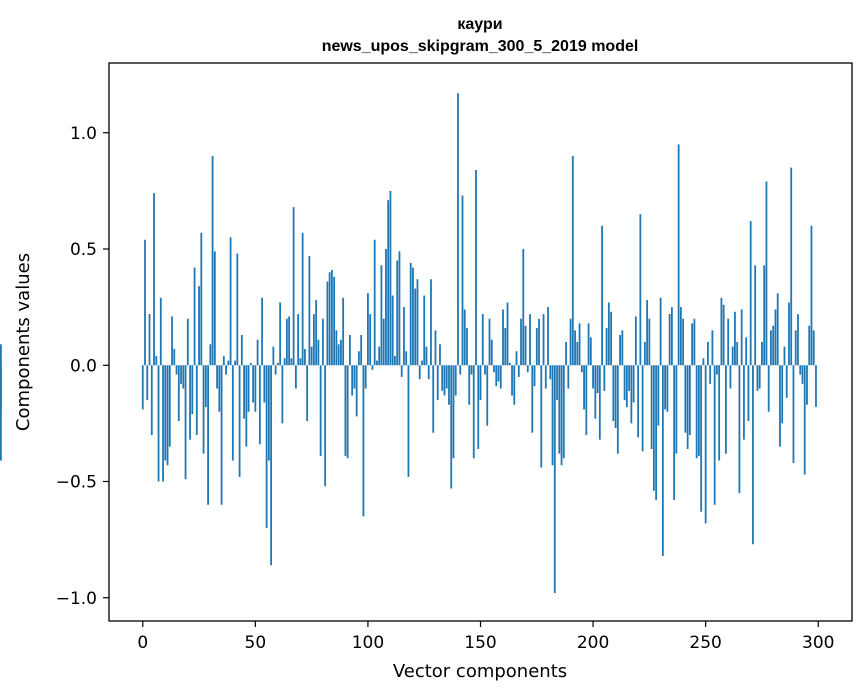 This screenshot has width=867, height=696. What do you see at coordinates (818, 643) in the screenshot?
I see `x-tick-label: 300` at bounding box center [818, 643].